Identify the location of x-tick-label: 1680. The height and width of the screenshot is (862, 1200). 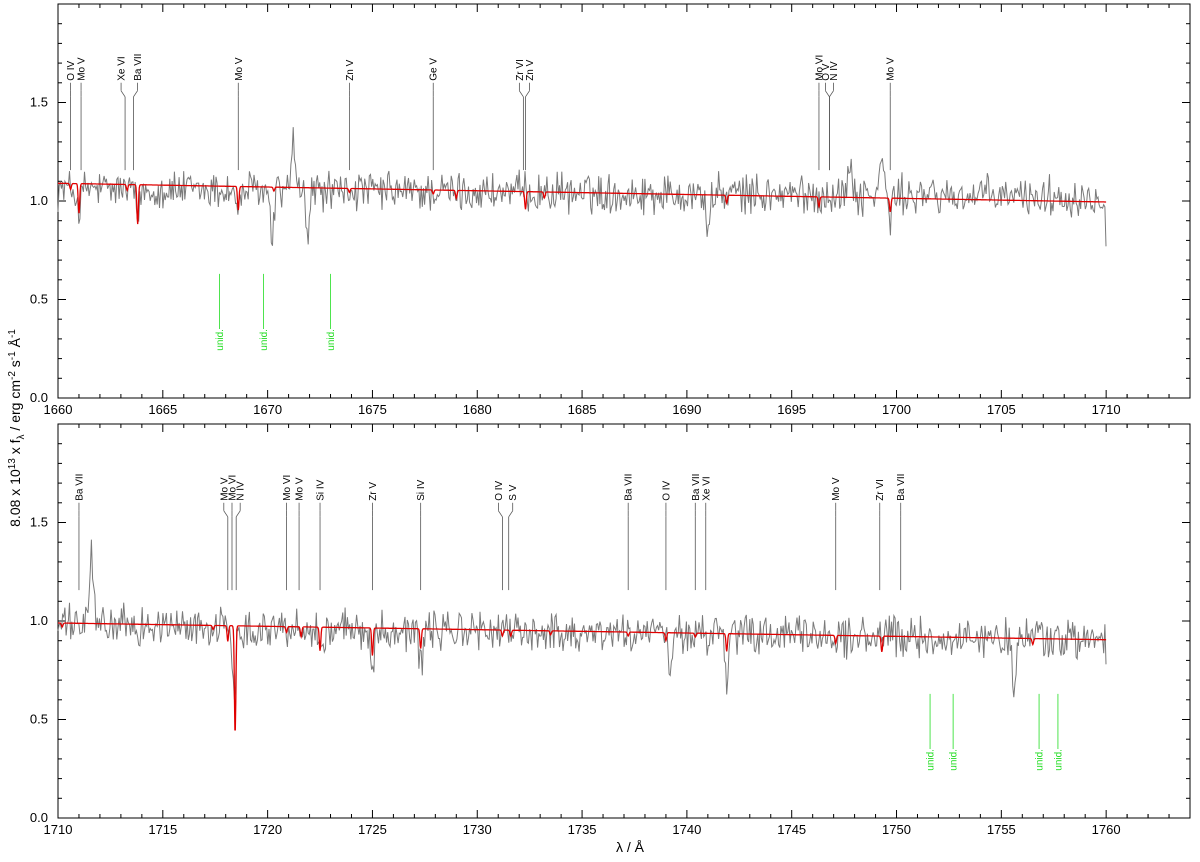
(477, 409).